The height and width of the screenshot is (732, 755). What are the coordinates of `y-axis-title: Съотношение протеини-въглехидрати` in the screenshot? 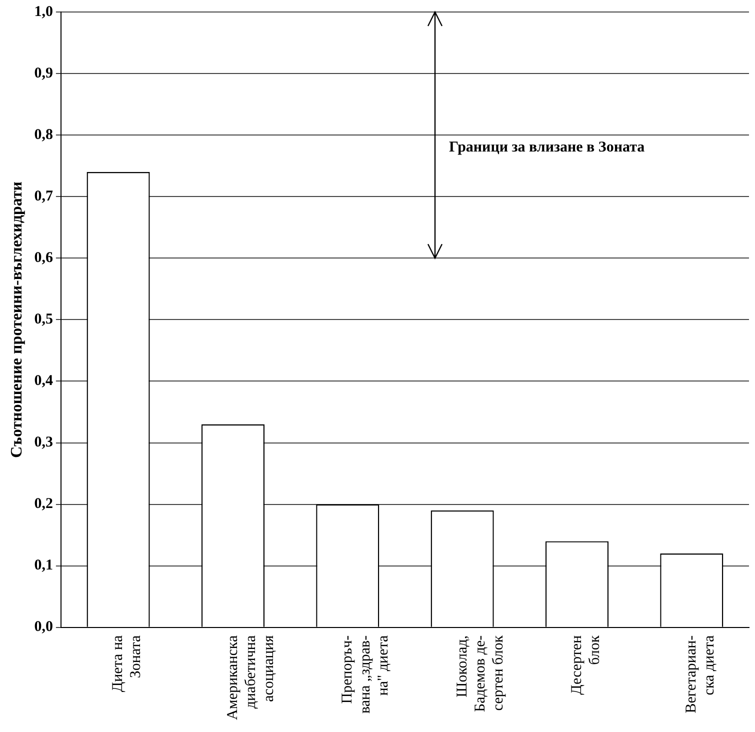 It's located at (17, 319).